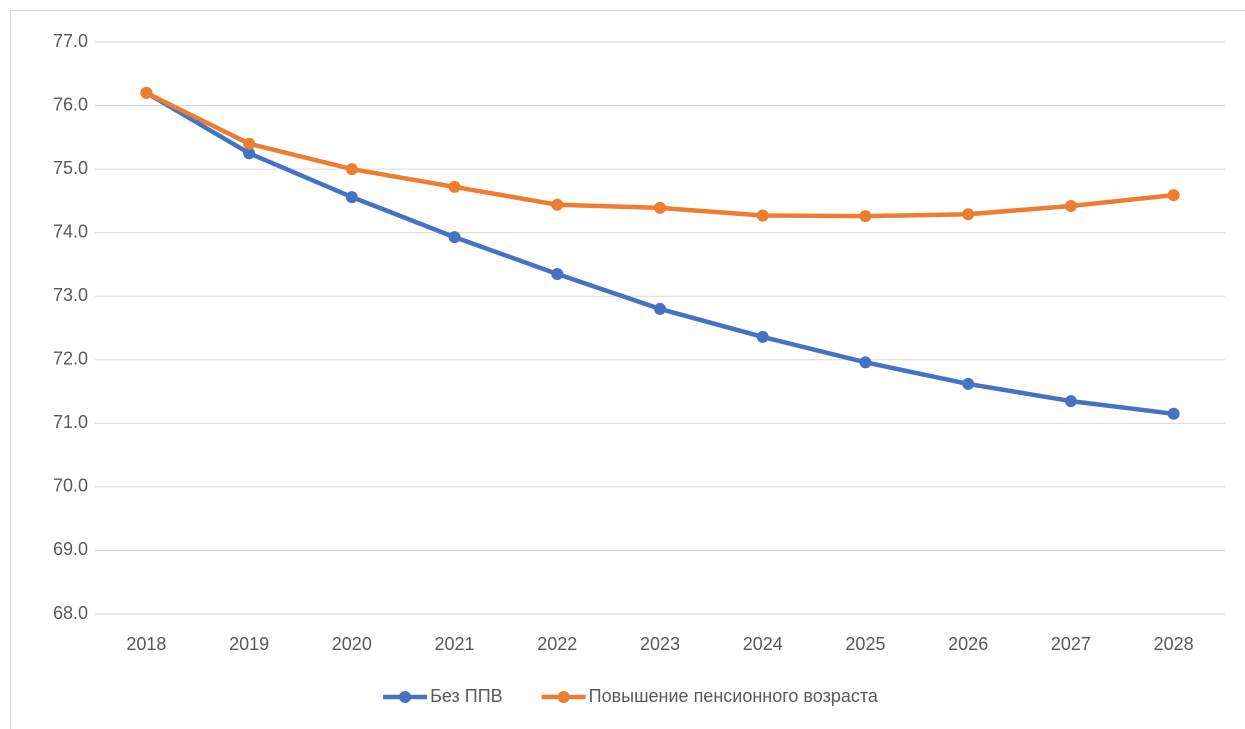  What do you see at coordinates (1174, 644) in the screenshot?
I see `x-tick-label: 2028` at bounding box center [1174, 644].